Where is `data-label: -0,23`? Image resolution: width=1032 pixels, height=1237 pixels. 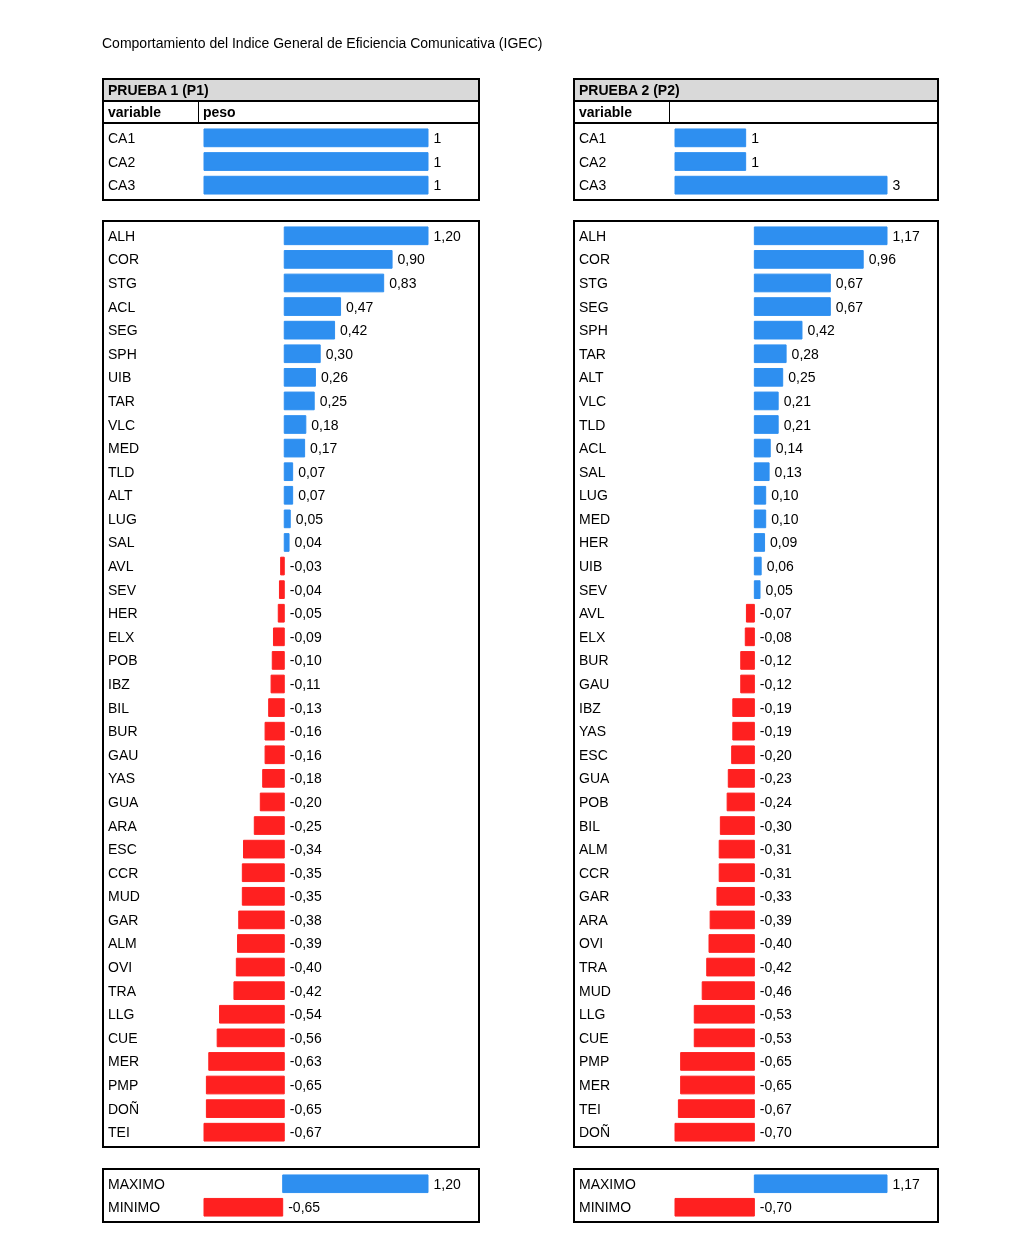
data-label: -0,23 is located at coordinates (775, 778).